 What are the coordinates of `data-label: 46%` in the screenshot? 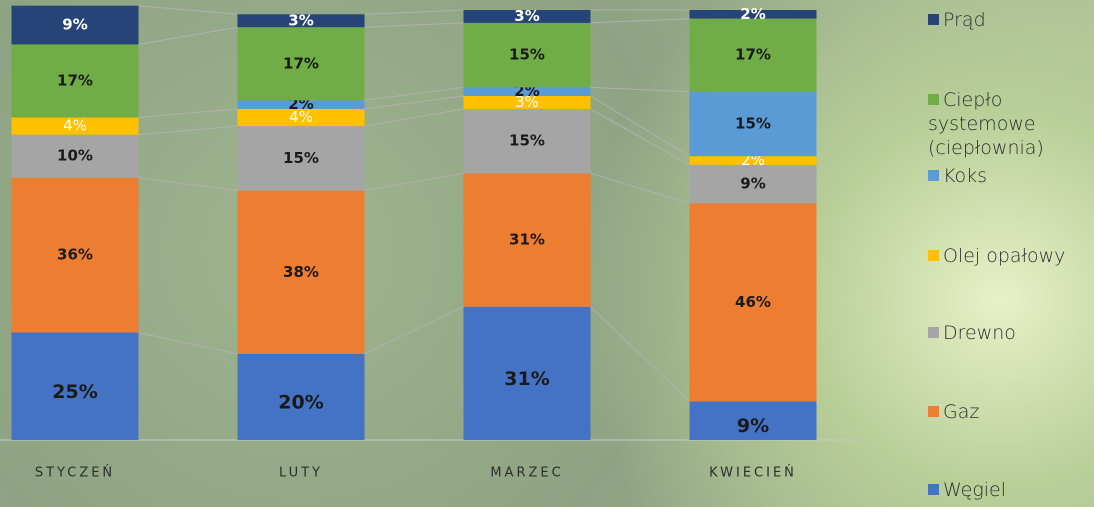 It's located at (753, 302).